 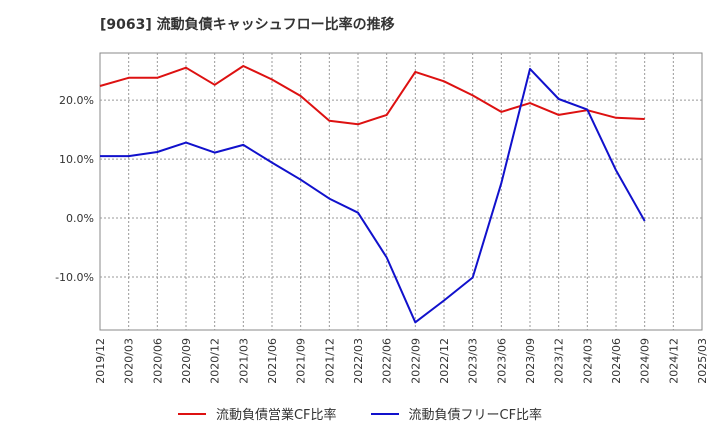 I want to click on x-tick-label: 2020/09, so click(x=186, y=361).